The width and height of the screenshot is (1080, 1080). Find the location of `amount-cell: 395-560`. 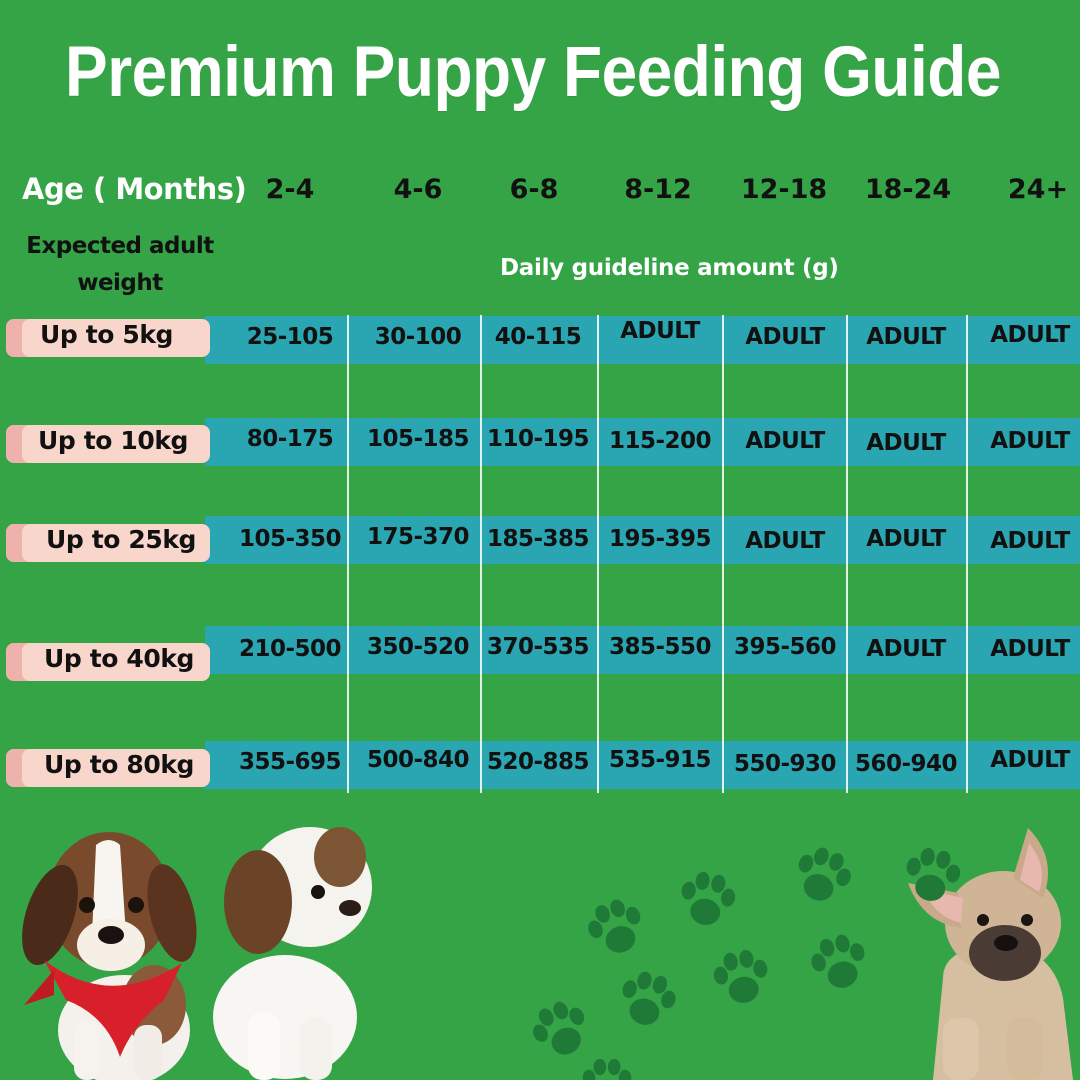

amount-cell: 395-560 is located at coordinates (785, 647).